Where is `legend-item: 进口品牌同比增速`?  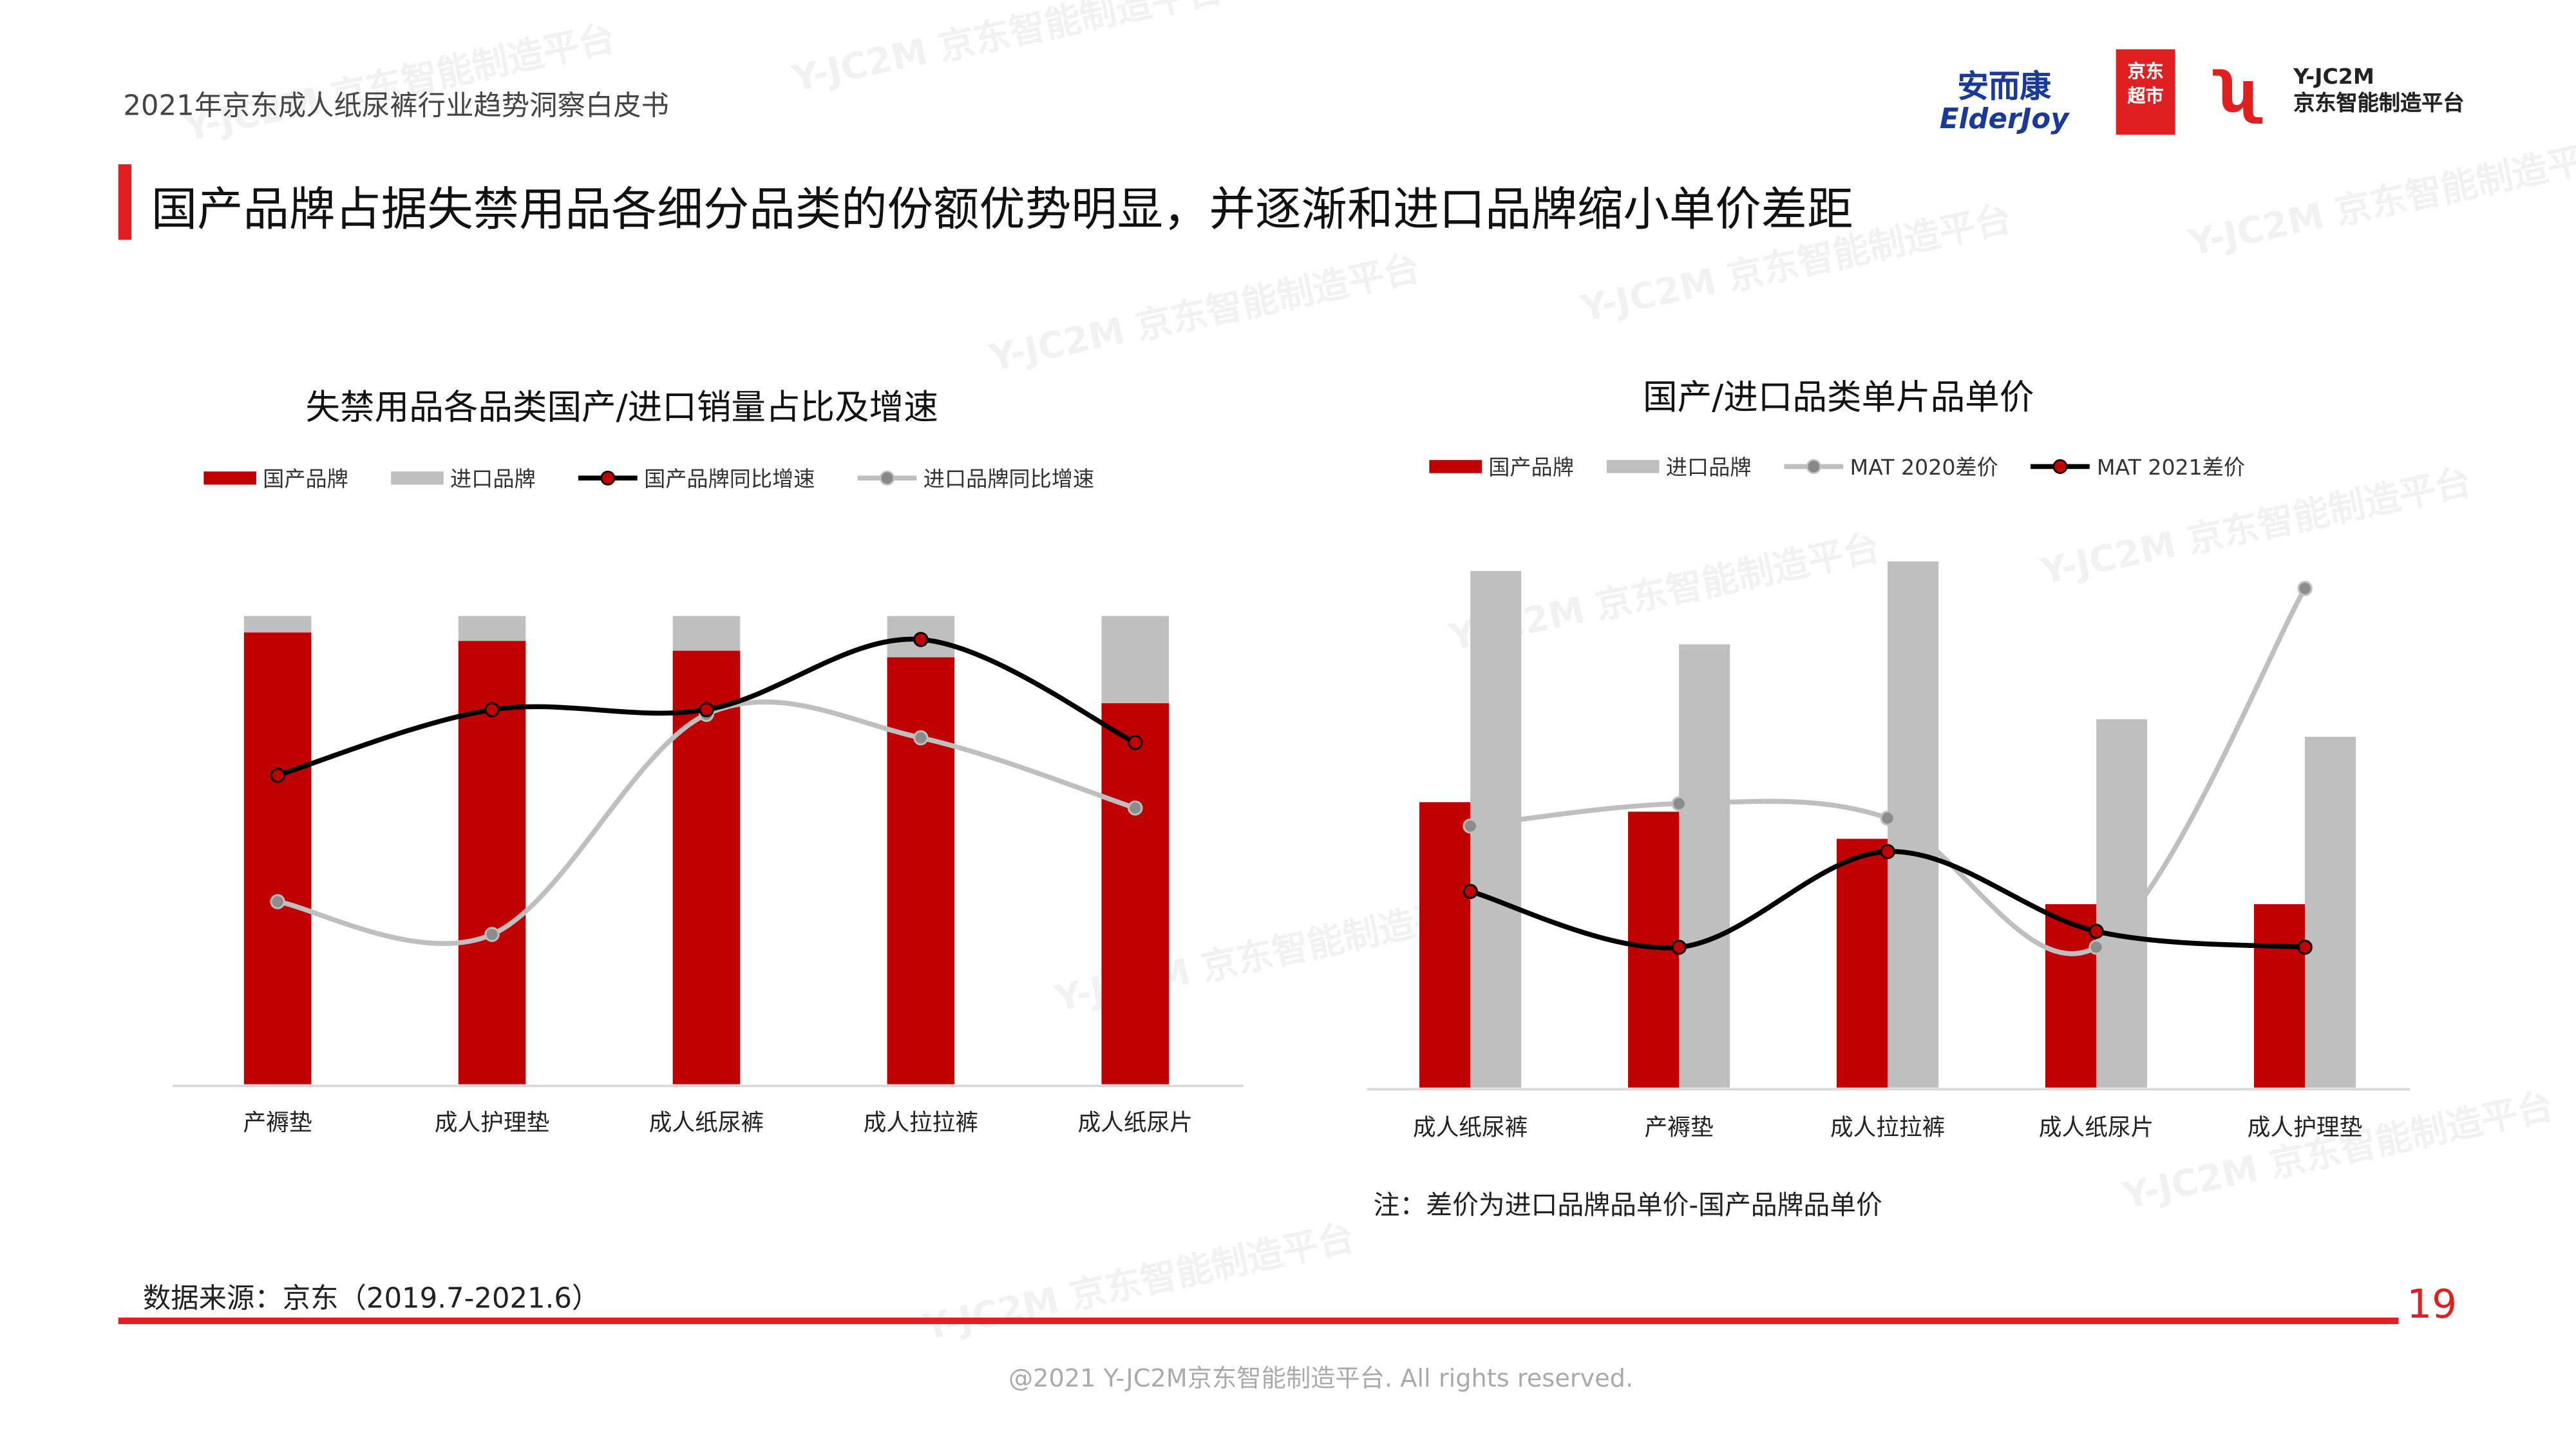 legend-item: 进口品牌同比增速 is located at coordinates (976, 478).